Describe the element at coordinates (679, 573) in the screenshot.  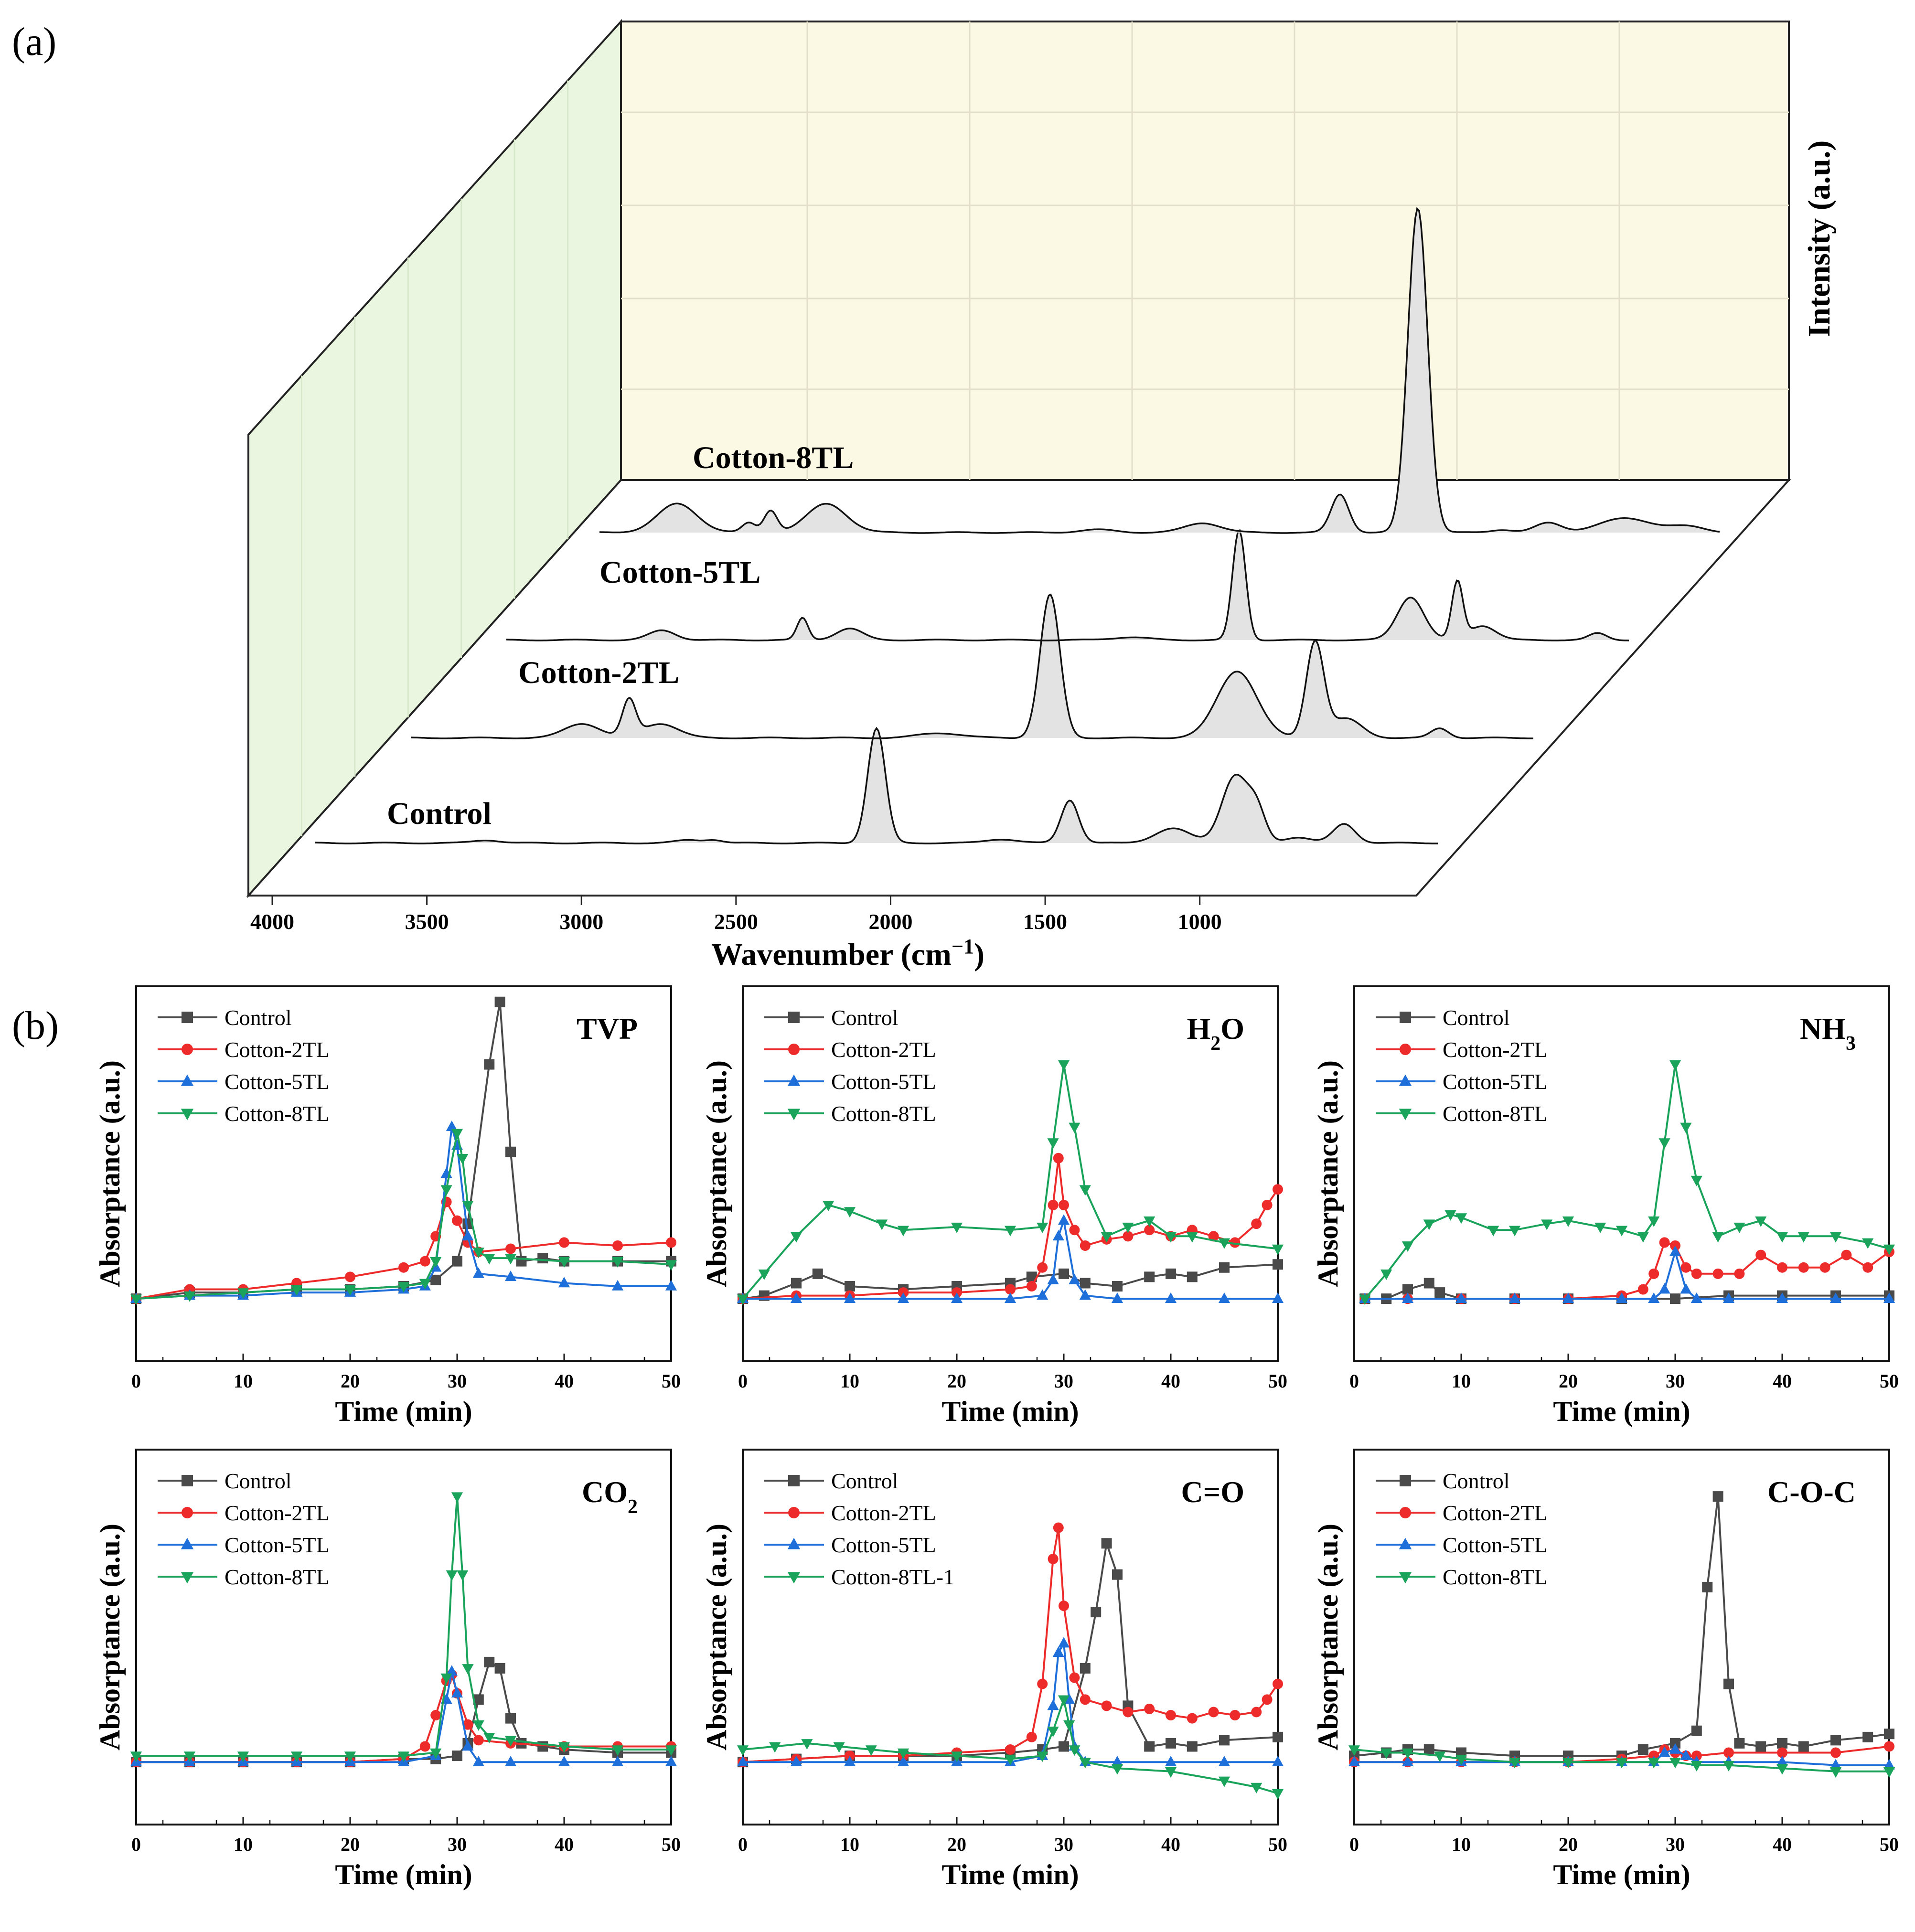
I see `spectrum-label-2: Cotton-5TL` at that location.